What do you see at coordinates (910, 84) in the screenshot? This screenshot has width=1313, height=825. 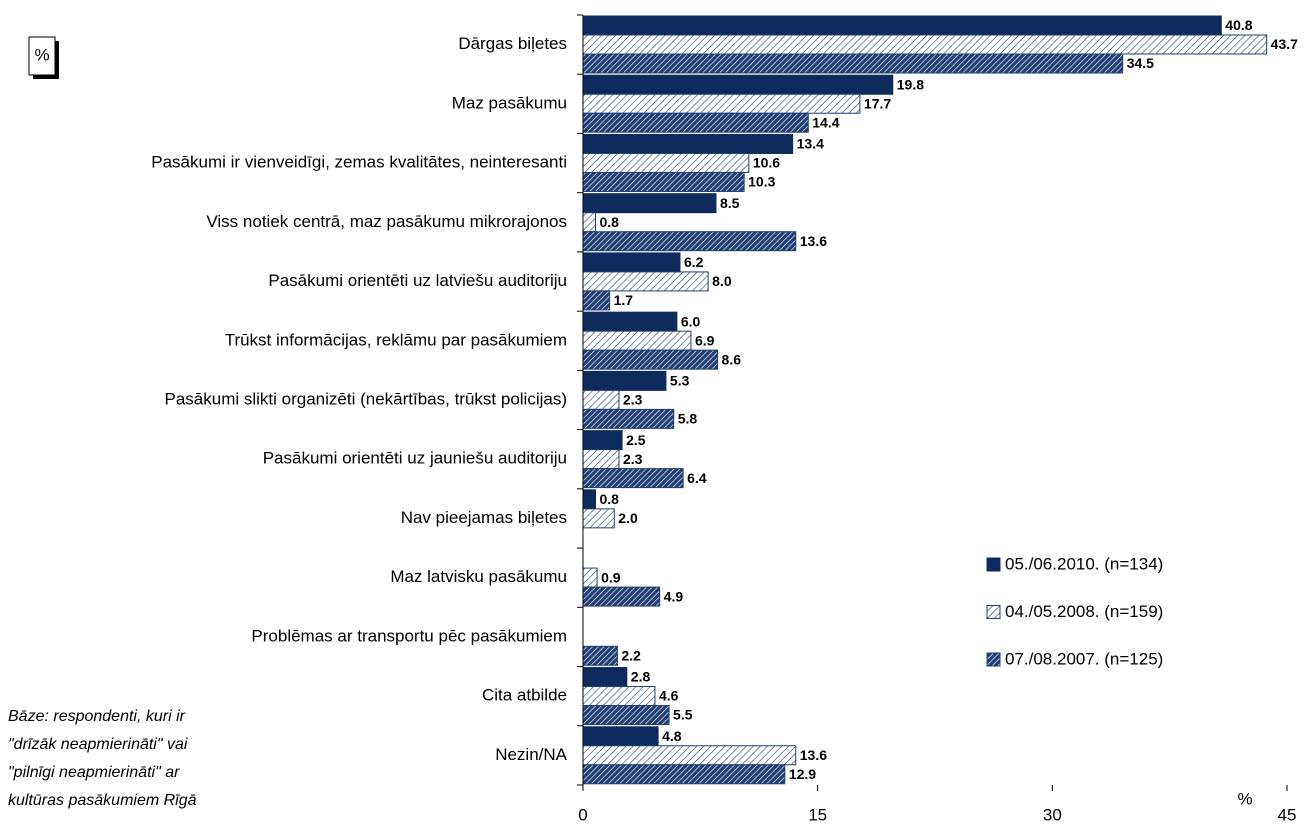 I see `value-label: 19.8` at bounding box center [910, 84].